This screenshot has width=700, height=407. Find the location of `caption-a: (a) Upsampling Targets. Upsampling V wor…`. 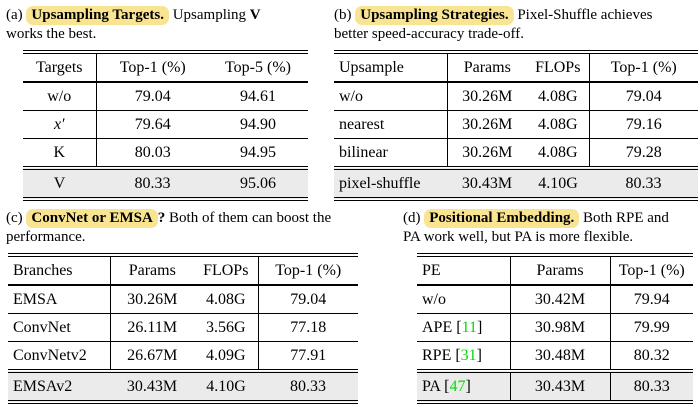

caption-a: (a) Upsampling Targets. Upsampling V wor… is located at coordinates (165, 25).